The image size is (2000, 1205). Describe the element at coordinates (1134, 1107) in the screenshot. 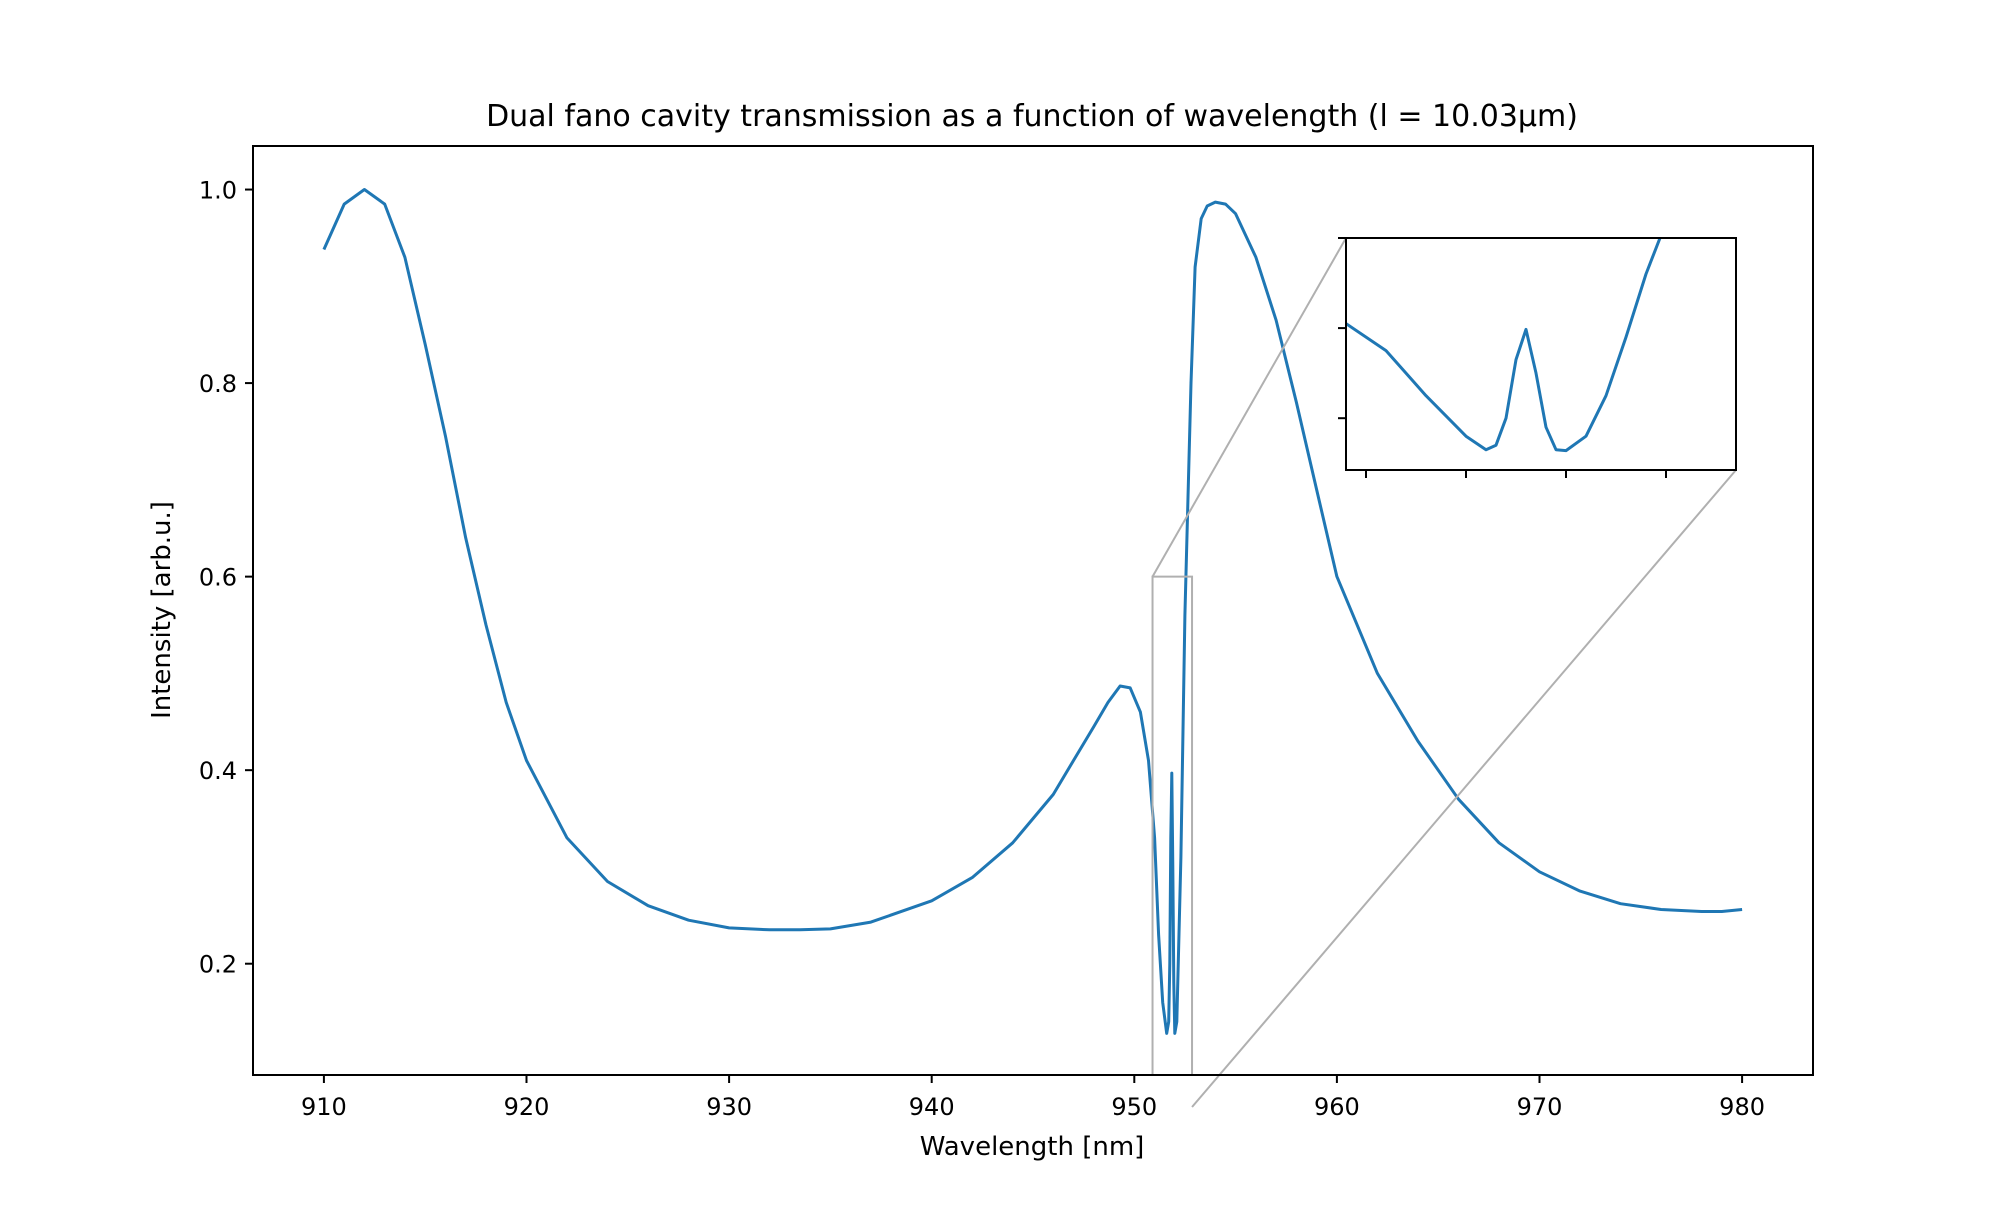

I see `x-tick-label: 950` at that location.